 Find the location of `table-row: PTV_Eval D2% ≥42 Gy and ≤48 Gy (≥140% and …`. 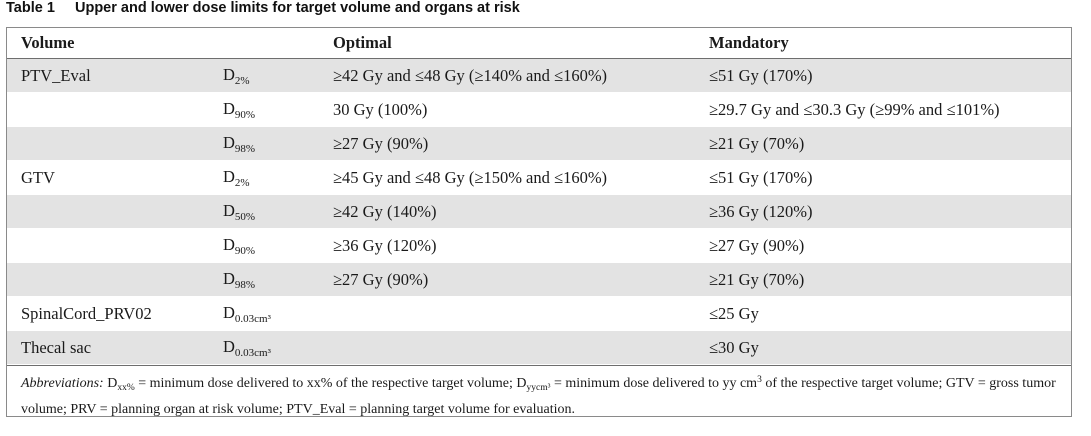

table-row: PTV_Eval D2% ≥42 Gy and ≤48 Gy (≥140% and … is located at coordinates (539, 75).